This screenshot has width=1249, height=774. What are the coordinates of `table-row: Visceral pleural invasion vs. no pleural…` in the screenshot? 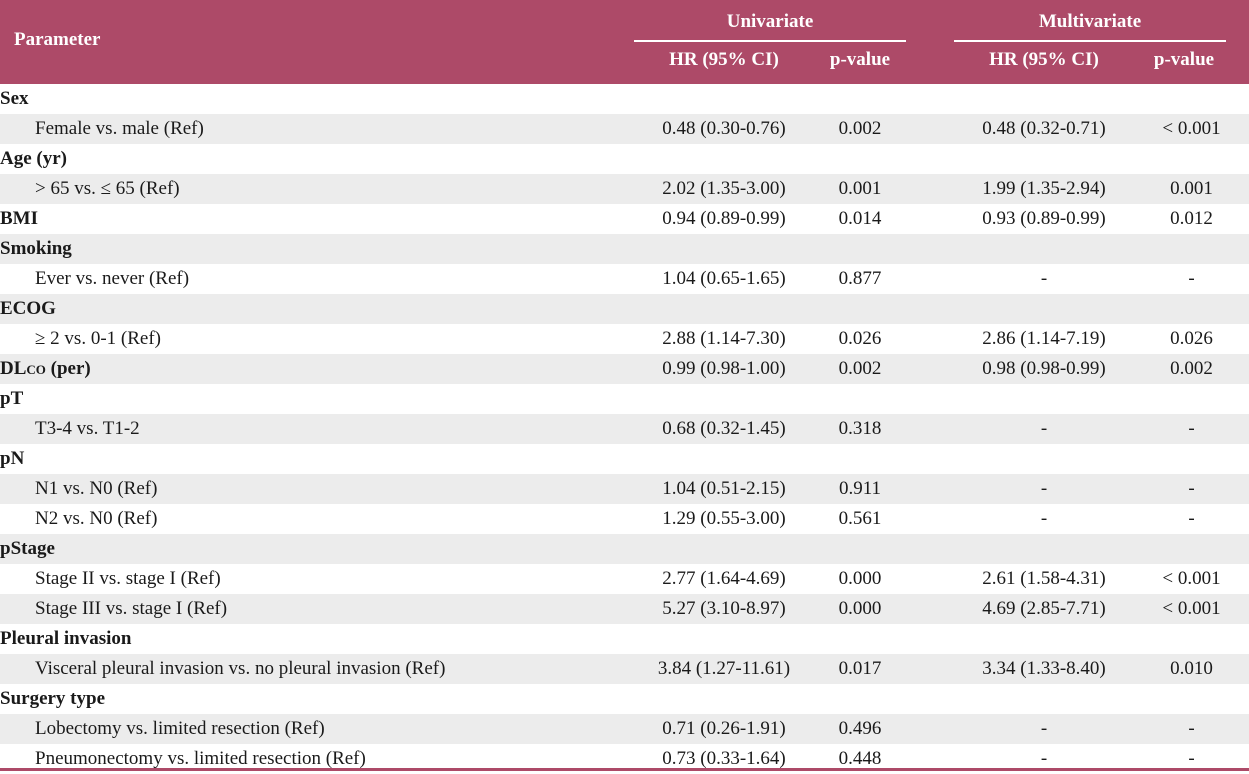 It's located at (624, 669).